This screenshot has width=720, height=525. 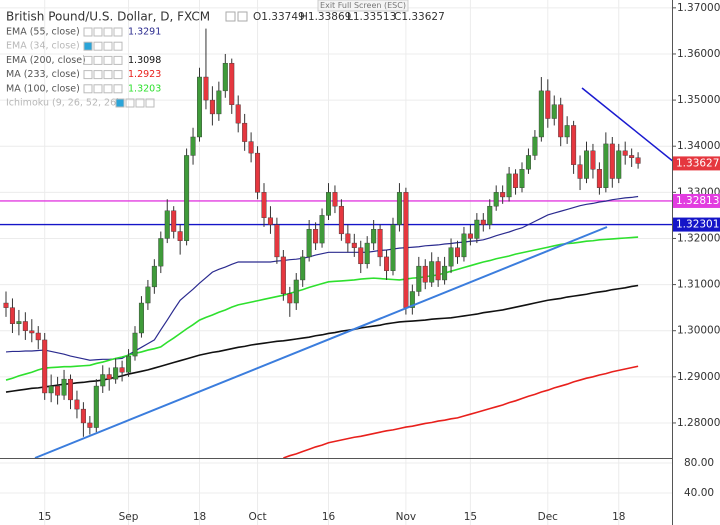 I want to click on y-tick-label: 1.28000, so click(x=698, y=423).